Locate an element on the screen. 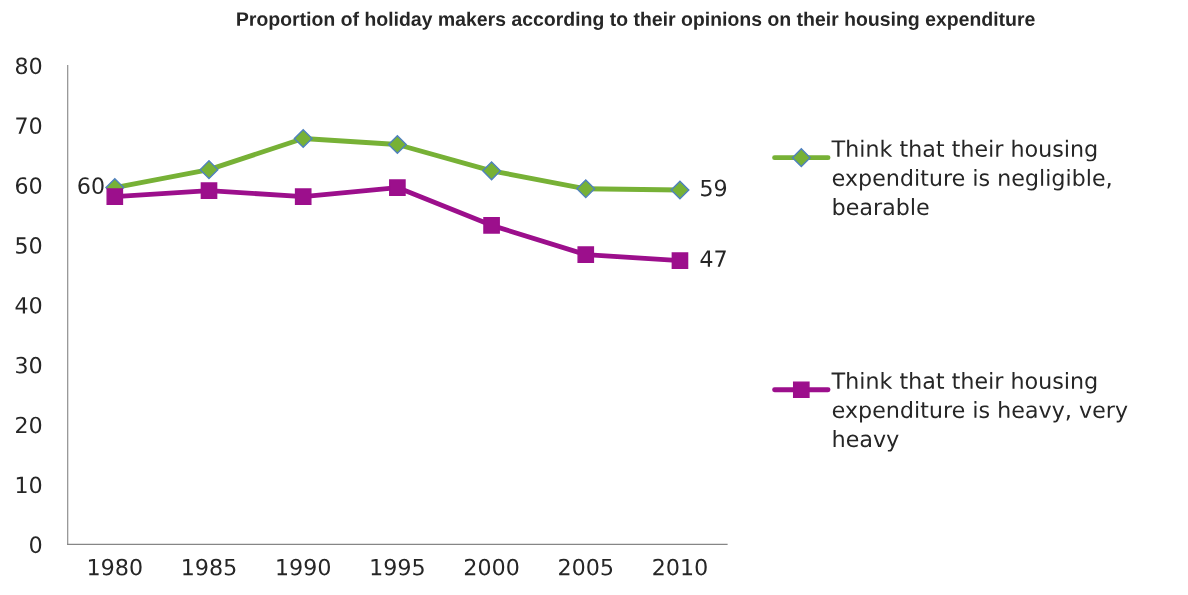  legend-label: Think that their housing expenditure is negligible, bearable is located at coordinates (971, 177).